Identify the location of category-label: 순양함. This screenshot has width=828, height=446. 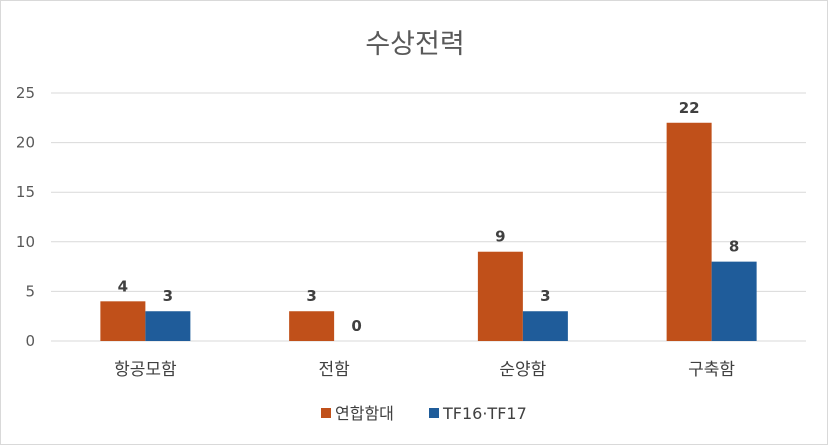
(522, 370).